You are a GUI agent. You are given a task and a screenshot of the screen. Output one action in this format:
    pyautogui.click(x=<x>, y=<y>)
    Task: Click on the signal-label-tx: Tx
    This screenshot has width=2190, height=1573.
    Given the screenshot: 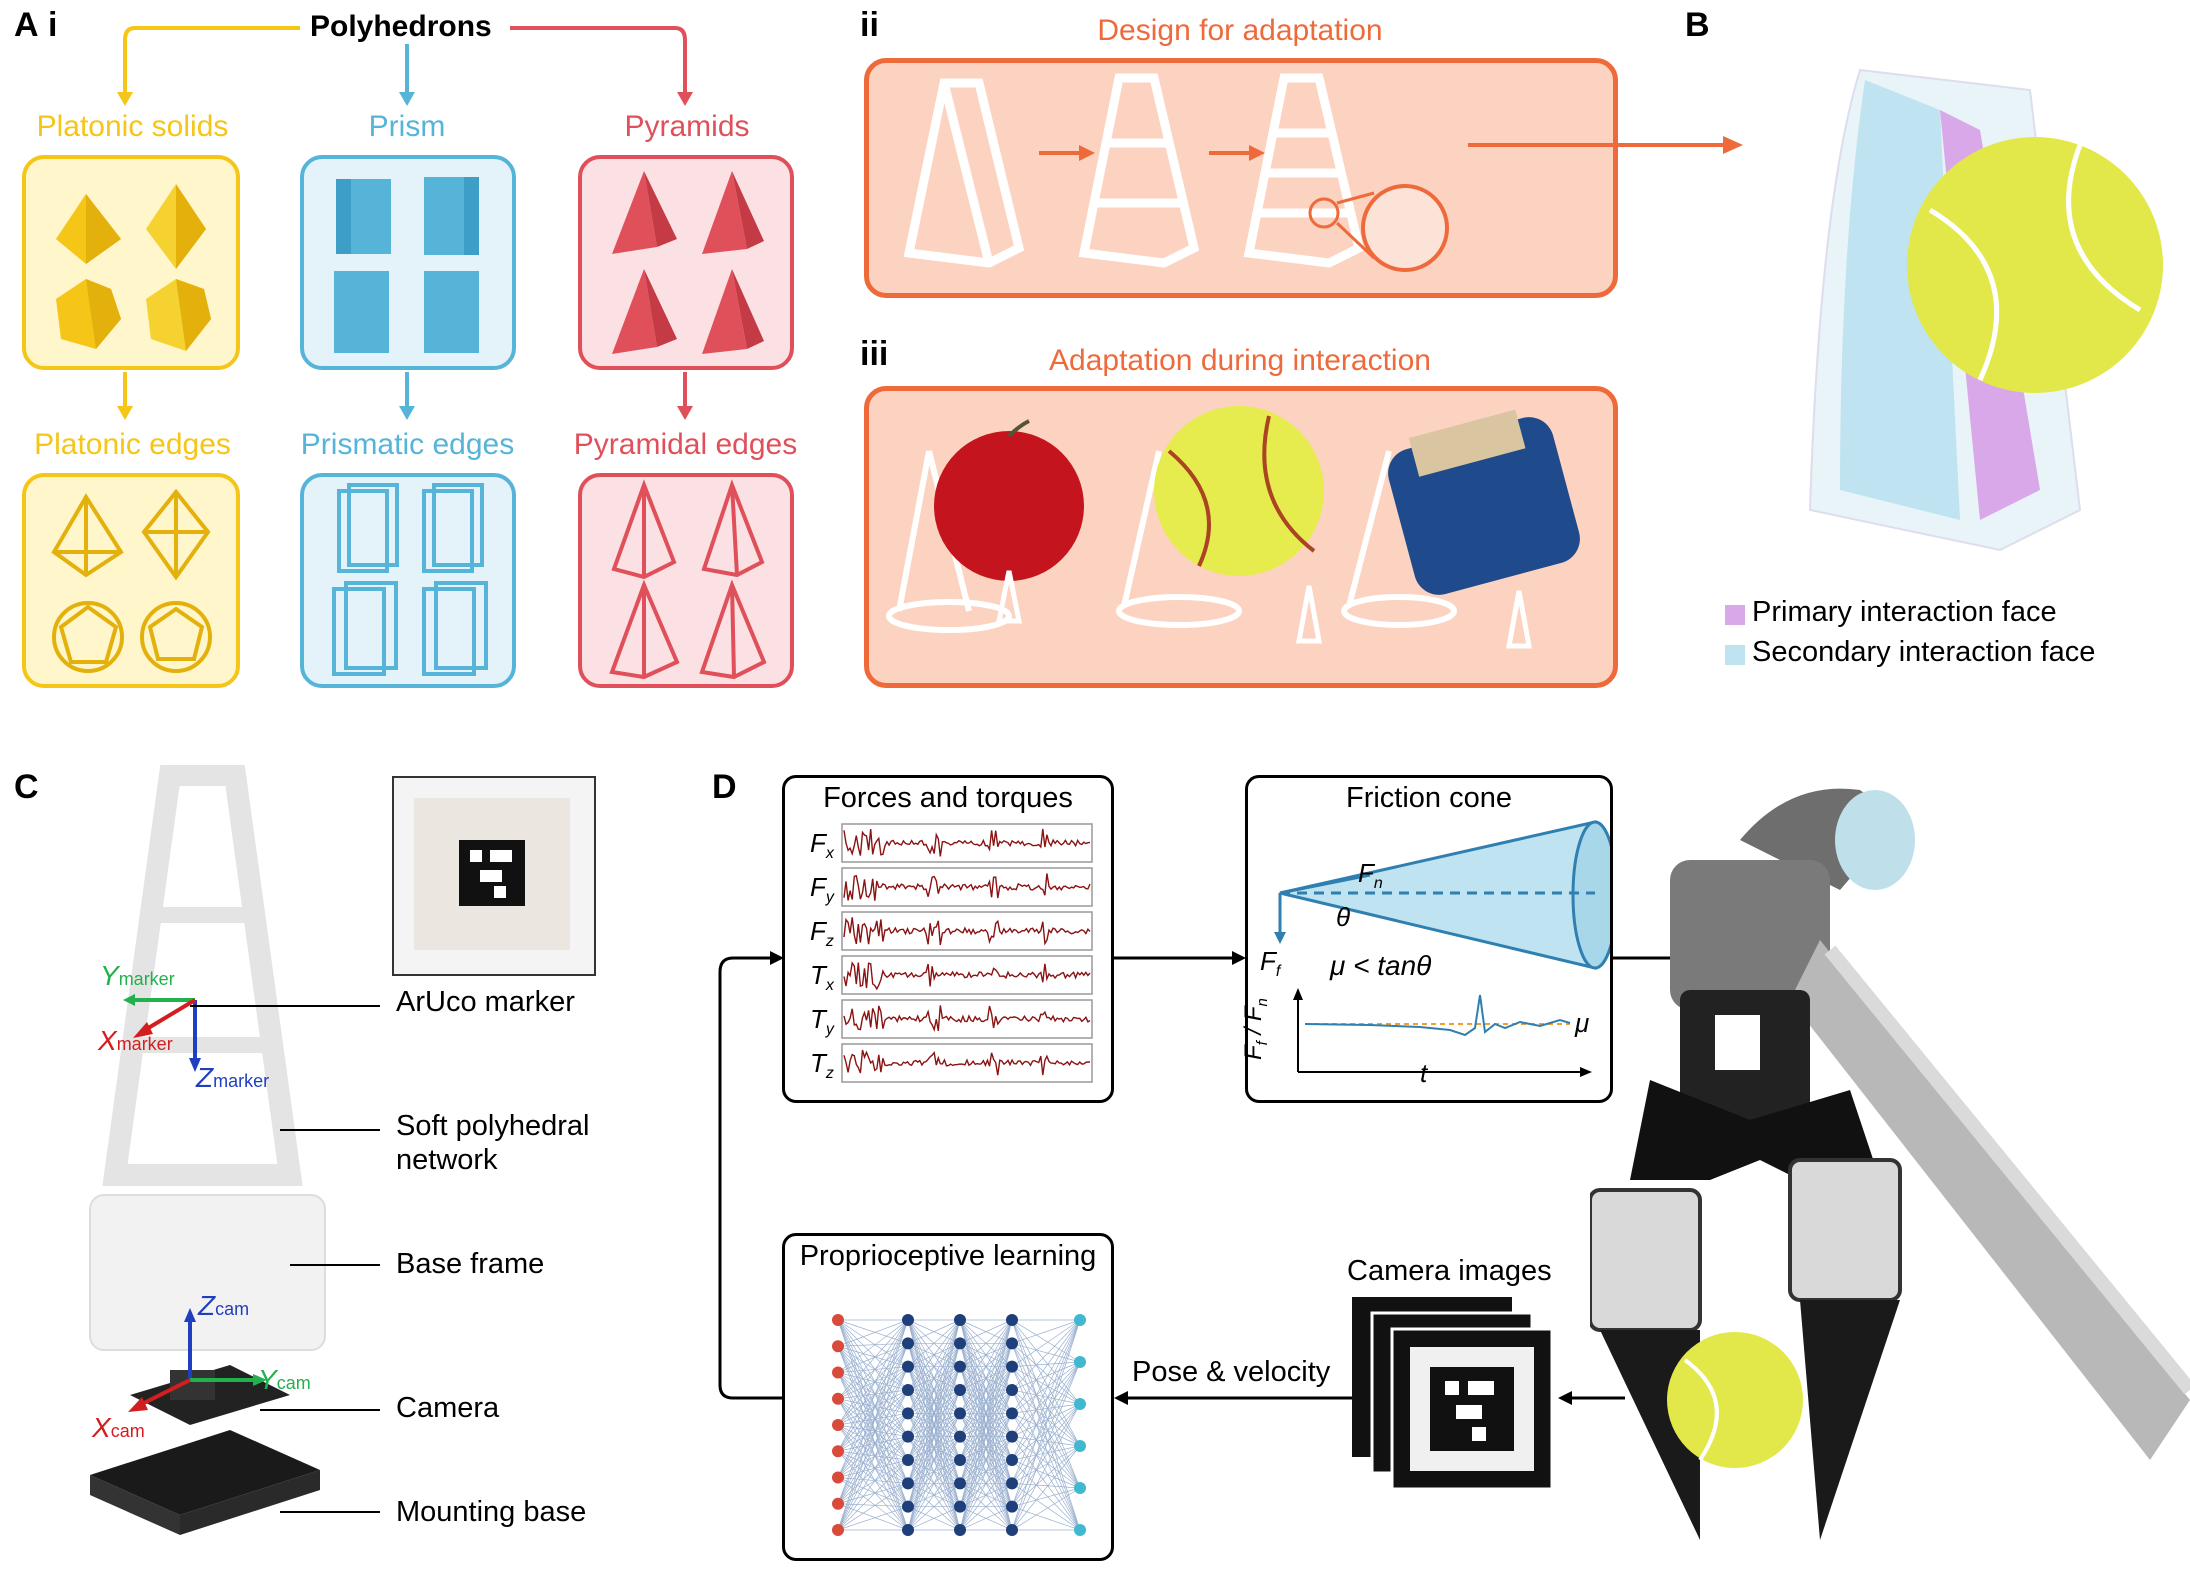 What is the action you would take?
    pyautogui.click(x=822, y=977)
    